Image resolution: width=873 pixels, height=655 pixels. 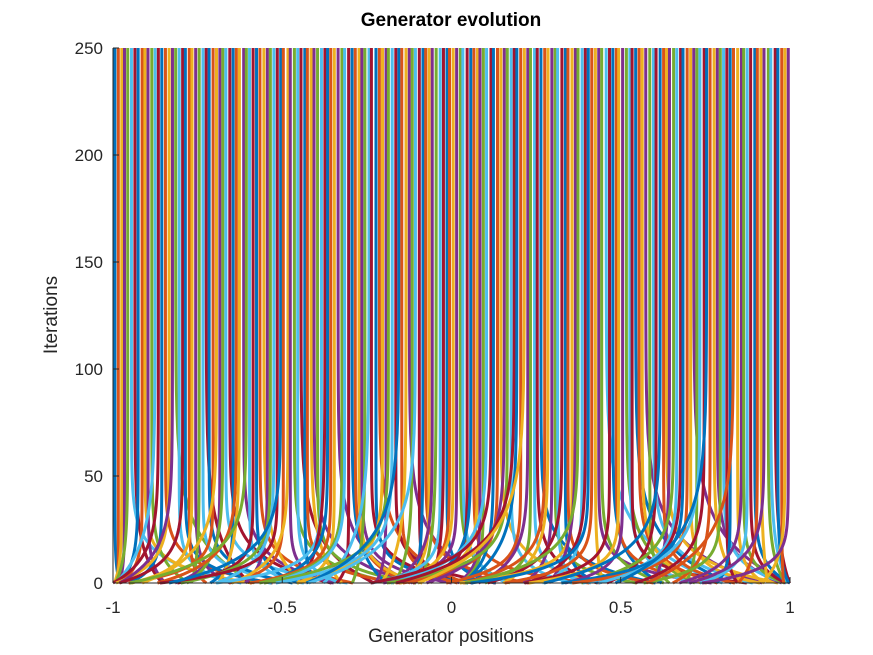 I want to click on y-tick-label: 250, so click(x=89, y=48).